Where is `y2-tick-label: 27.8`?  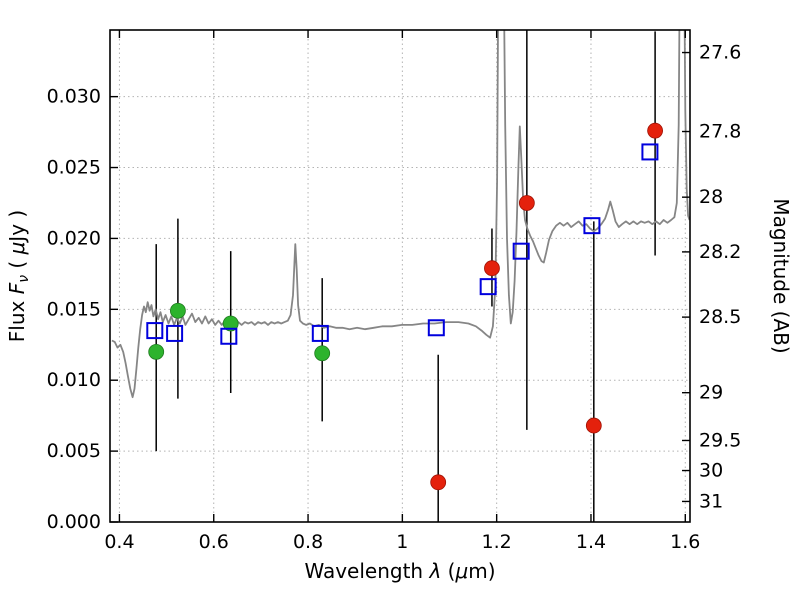 y2-tick-label: 27.8 is located at coordinates (720, 132).